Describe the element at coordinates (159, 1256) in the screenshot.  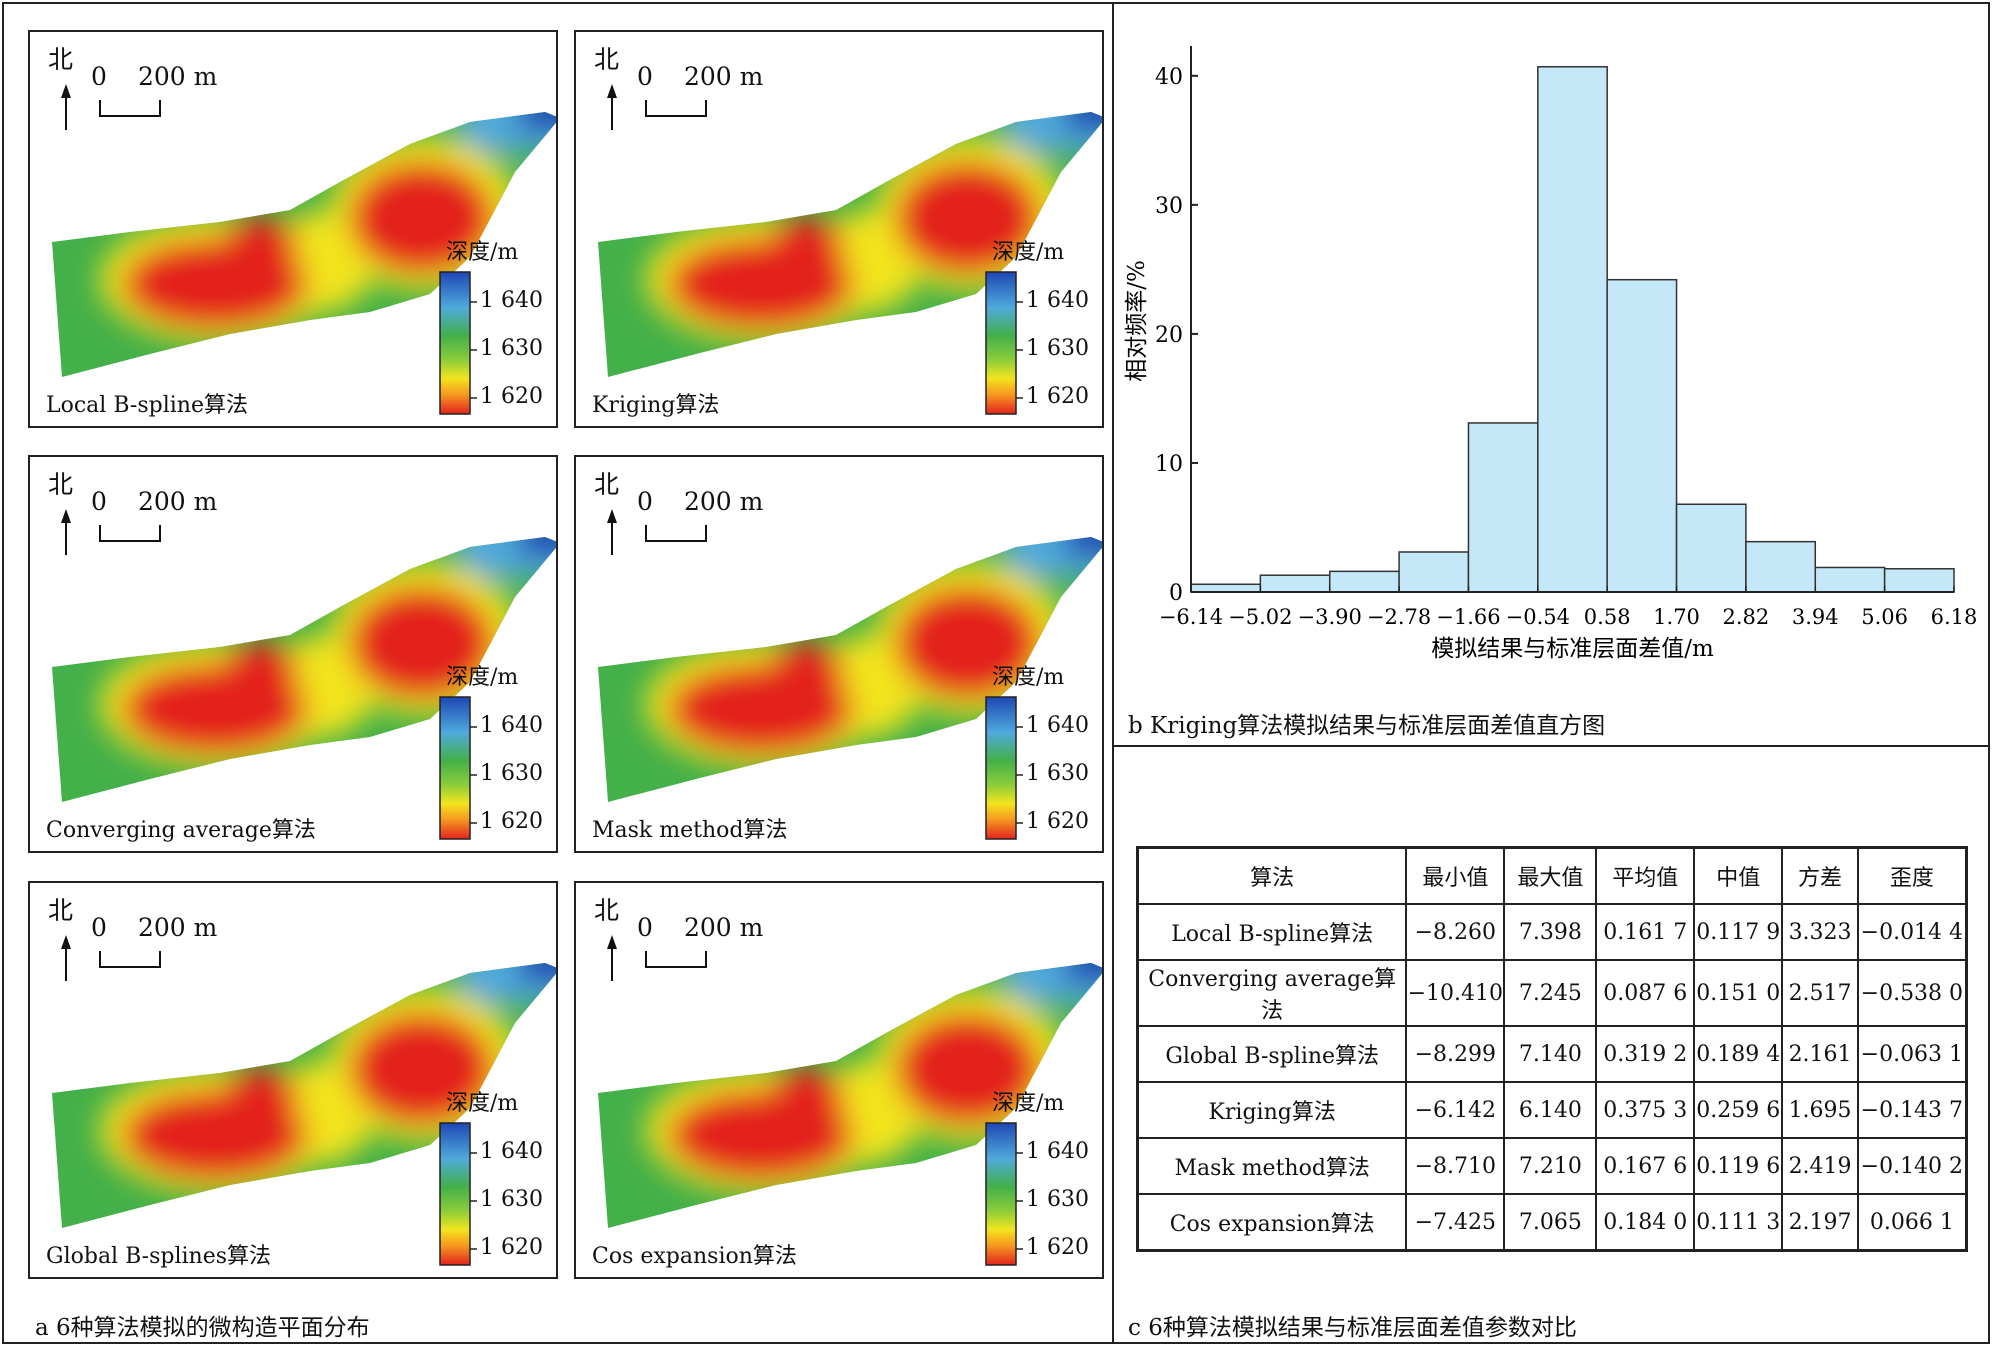
I see `algorithm-label: Global B-splines算法` at that location.